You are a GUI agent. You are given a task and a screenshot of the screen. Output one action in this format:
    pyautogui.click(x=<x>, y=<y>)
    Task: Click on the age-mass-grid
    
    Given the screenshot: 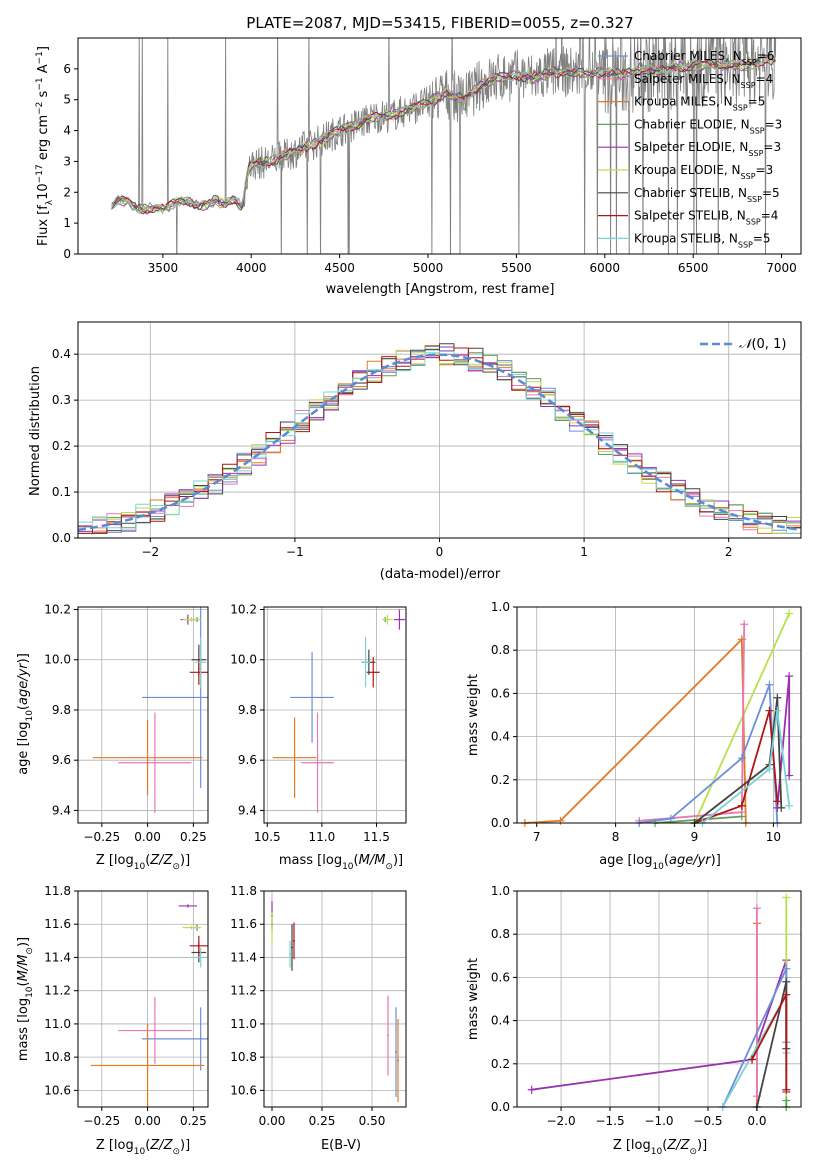 What is the action you would take?
    pyautogui.click(x=335, y=715)
    